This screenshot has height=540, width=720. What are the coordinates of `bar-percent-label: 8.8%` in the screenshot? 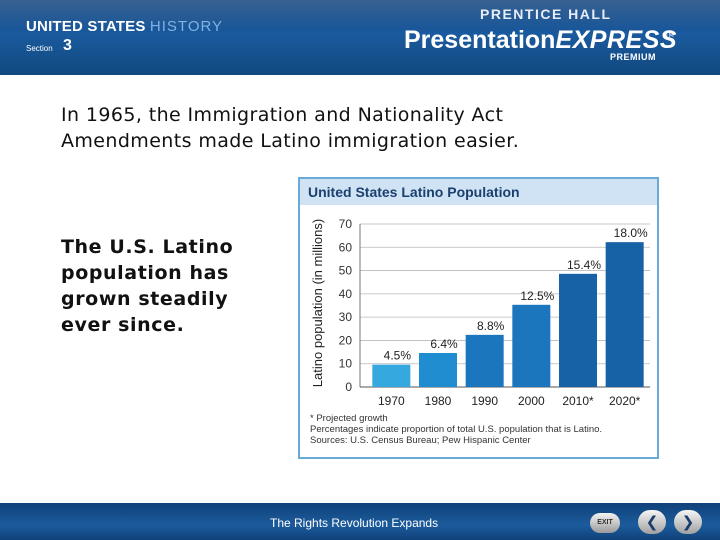 It's located at (491, 326).